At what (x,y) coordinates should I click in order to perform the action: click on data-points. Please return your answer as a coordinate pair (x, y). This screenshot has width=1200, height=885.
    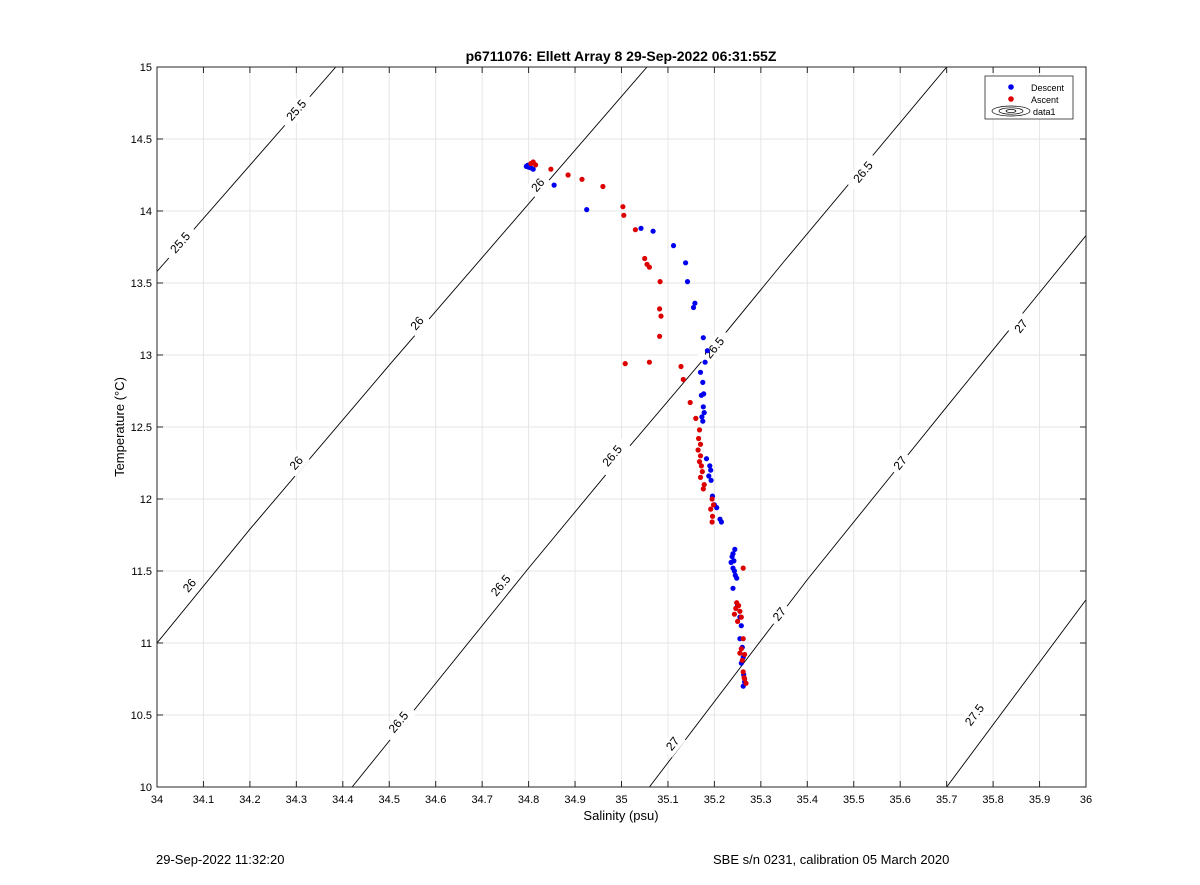
    Looking at the image, I should click on (636, 424).